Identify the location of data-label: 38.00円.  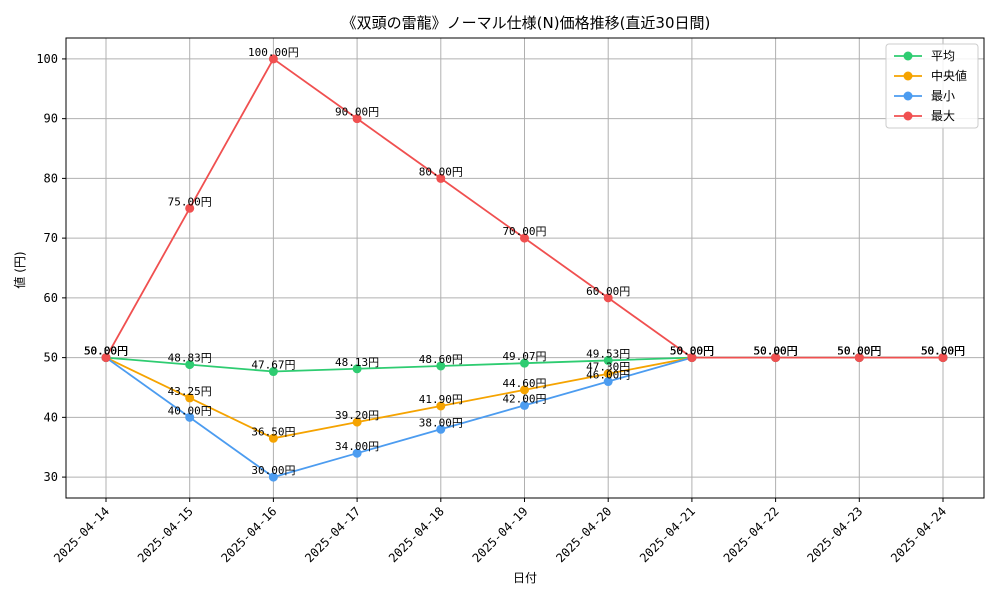
(441, 422).